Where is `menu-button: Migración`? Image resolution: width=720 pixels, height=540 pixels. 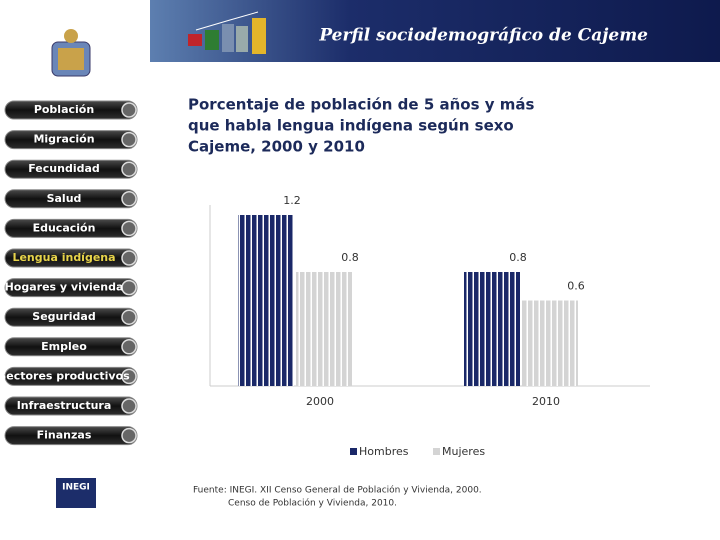
menu-button: Migración is located at coordinates (71, 140).